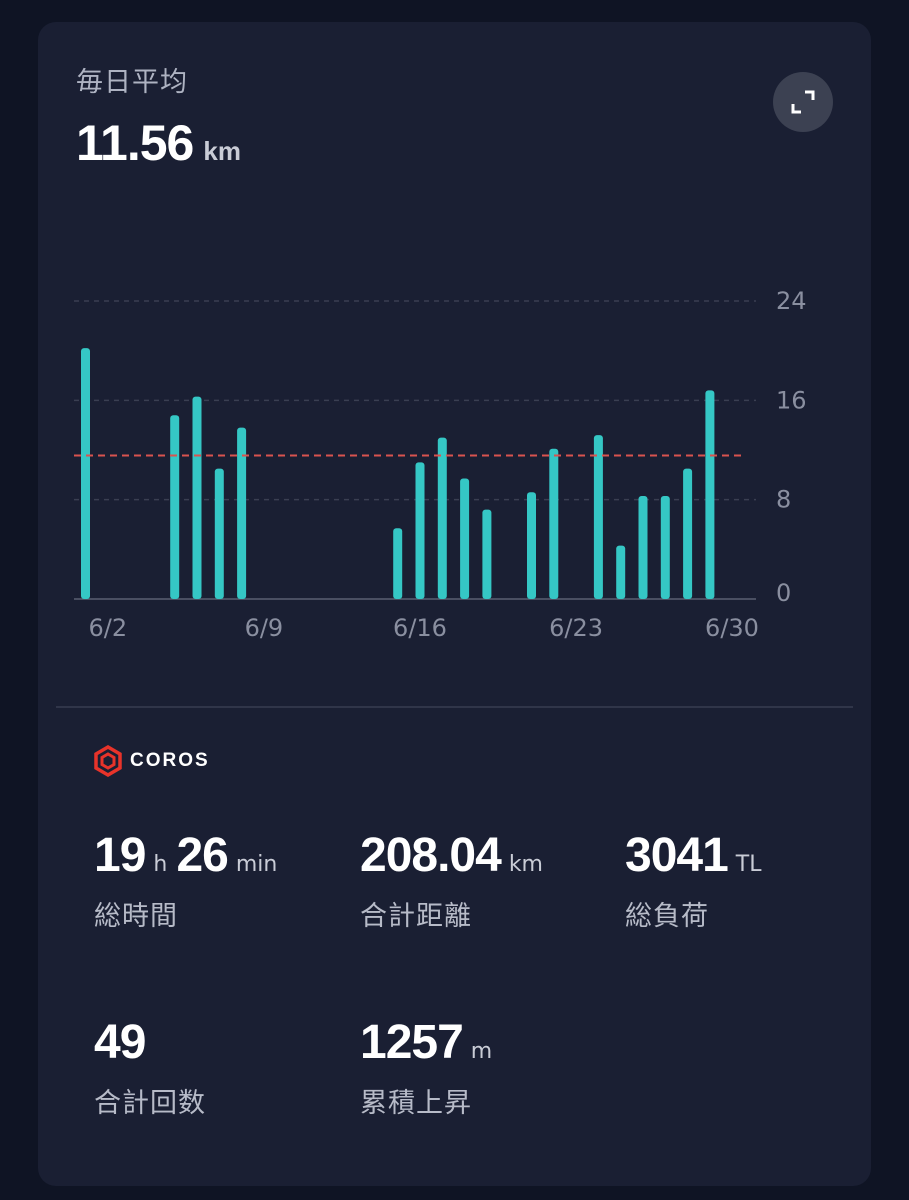 The image size is (909, 1200). I want to click on expand-icon, so click(803, 102).